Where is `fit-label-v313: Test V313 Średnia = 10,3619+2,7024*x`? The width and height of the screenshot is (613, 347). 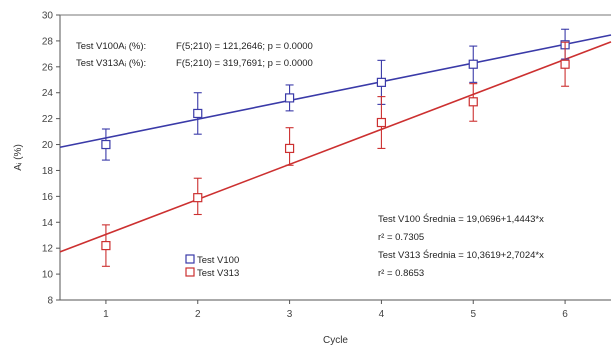
fit-label-v313: Test V313 Średnia = 10,3619+2,7024*x is located at coordinates (461, 255).